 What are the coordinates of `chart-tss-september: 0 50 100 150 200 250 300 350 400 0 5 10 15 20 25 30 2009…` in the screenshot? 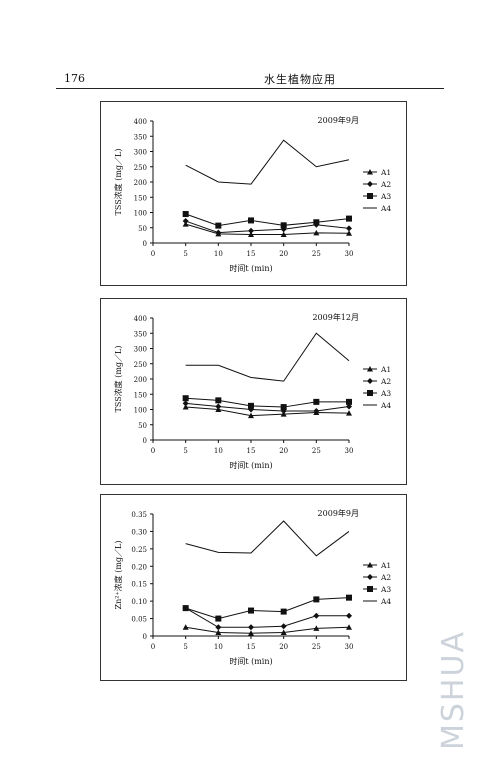 It's located at (252, 194).